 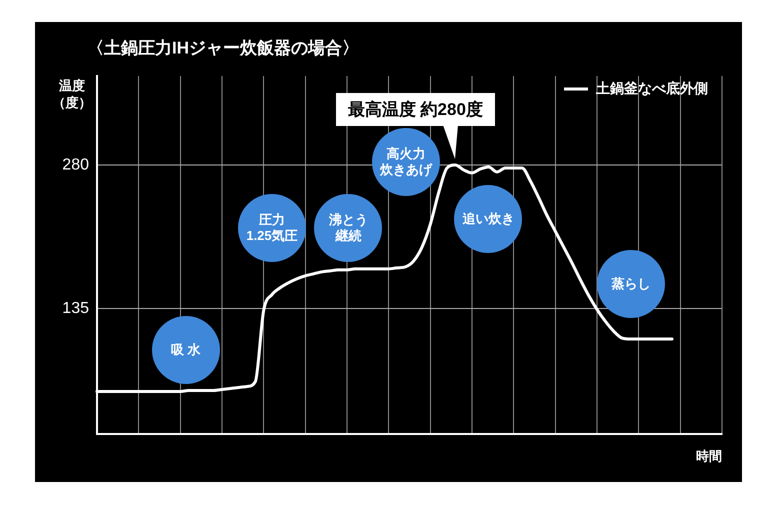 I want to click on annotation: 圧力1.25気圧, so click(x=272, y=228).